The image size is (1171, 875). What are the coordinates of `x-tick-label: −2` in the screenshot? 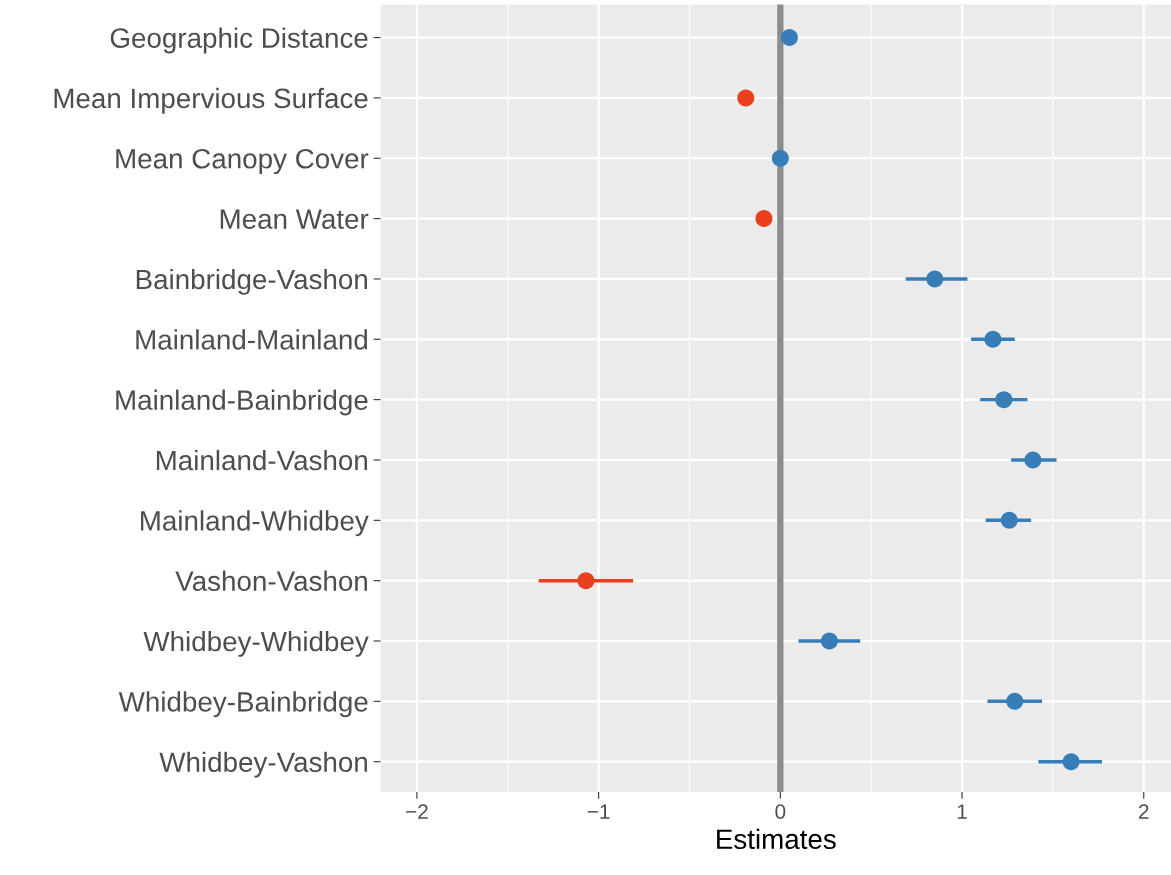 It's located at (417, 811).